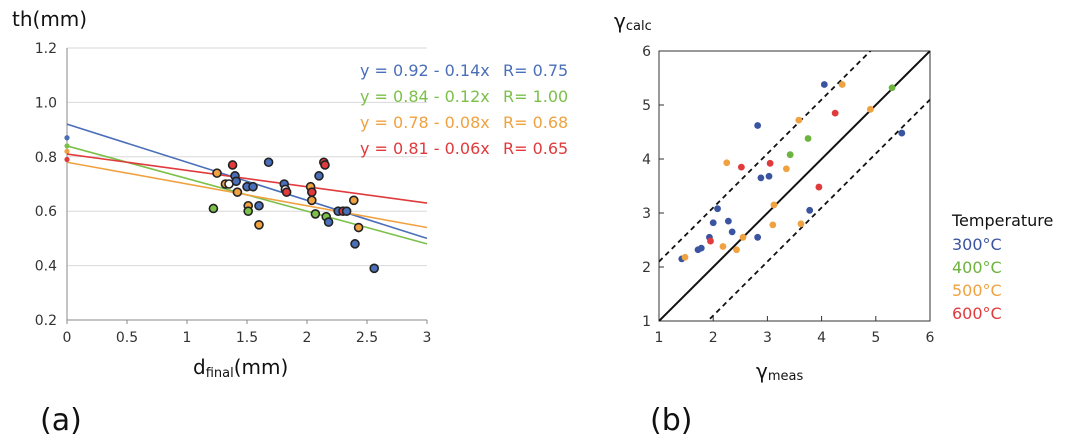 This screenshot has height=442, width=1074. I want to click on y-tick-label-a: 0.8, so click(46, 158).